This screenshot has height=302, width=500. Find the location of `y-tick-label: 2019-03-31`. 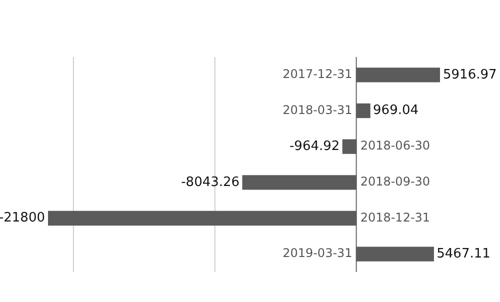

y-tick-label: 2019-03-31 is located at coordinates (317, 253).